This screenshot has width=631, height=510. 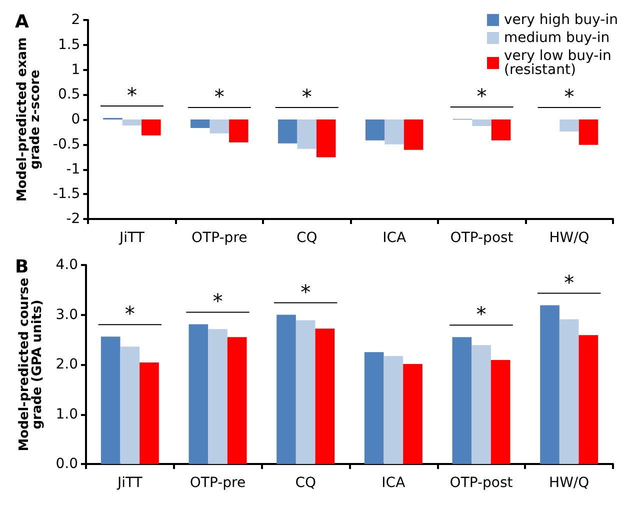 What do you see at coordinates (67, 364) in the screenshot?
I see `y-tick-label: 2.0` at bounding box center [67, 364].